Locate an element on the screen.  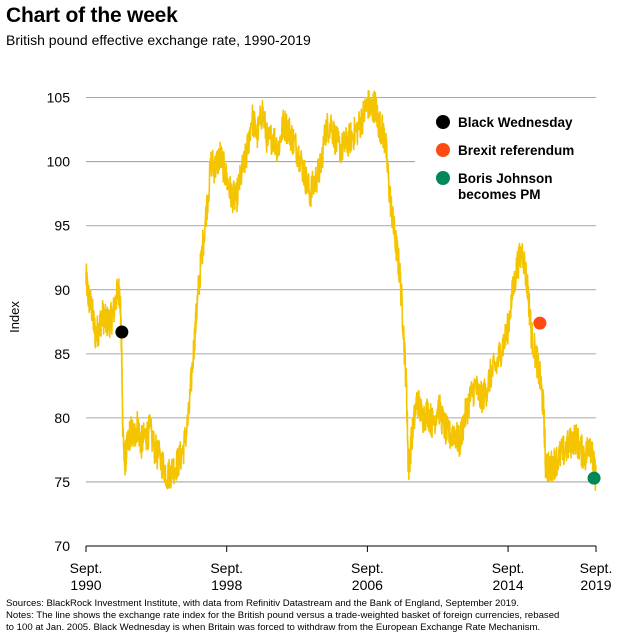
legend-label-0: Black Wednesday is located at coordinates (515, 122).